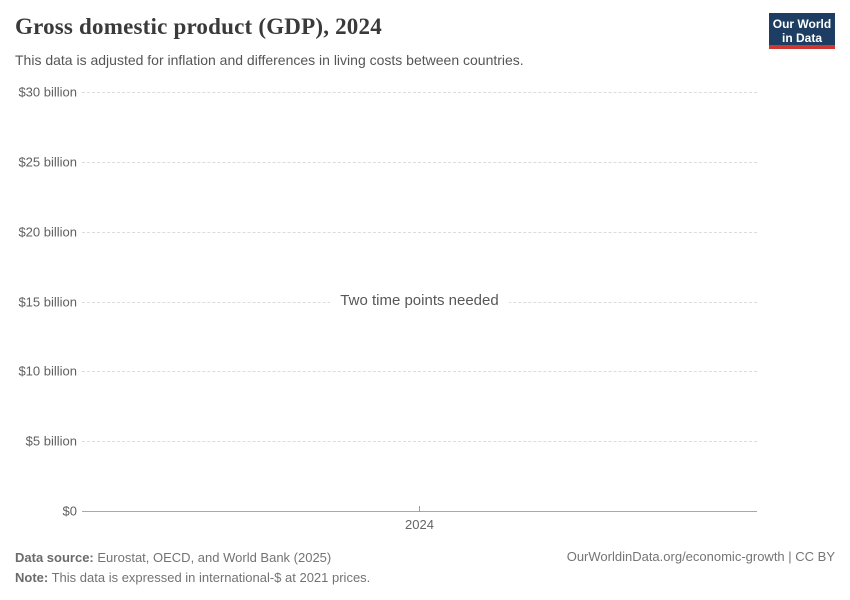 This screenshot has height=600, width=850. I want to click on owid-logo: Our World in Data, so click(802, 31).